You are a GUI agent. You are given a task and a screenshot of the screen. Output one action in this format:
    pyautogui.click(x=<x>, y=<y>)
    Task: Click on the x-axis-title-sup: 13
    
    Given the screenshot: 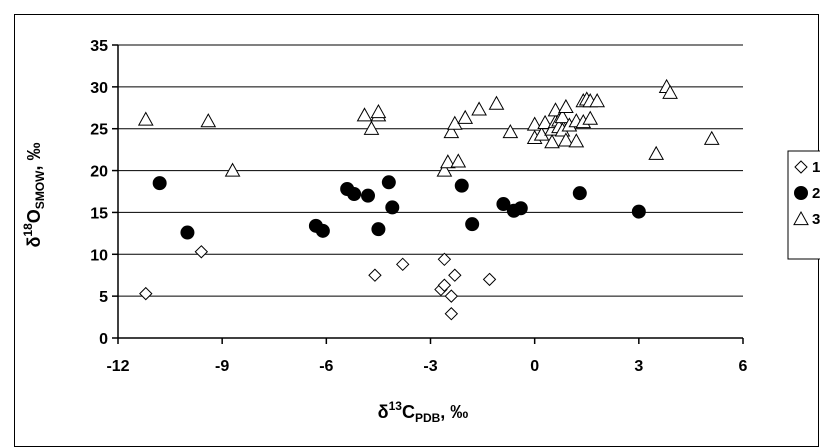 What is the action you would take?
    pyautogui.click(x=396, y=406)
    